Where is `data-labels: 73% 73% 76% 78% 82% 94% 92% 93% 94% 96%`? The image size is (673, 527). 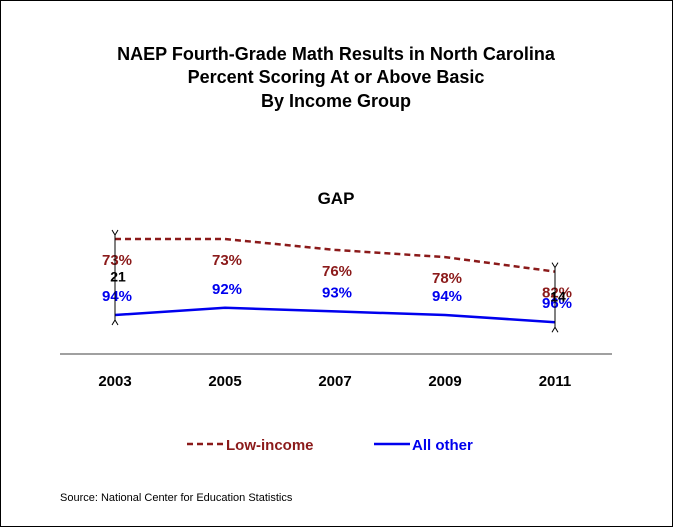
data-labels: 73% 73% 76% 78% 82% 94% 92% 93% 94% 96% is located at coordinates (337, 282).